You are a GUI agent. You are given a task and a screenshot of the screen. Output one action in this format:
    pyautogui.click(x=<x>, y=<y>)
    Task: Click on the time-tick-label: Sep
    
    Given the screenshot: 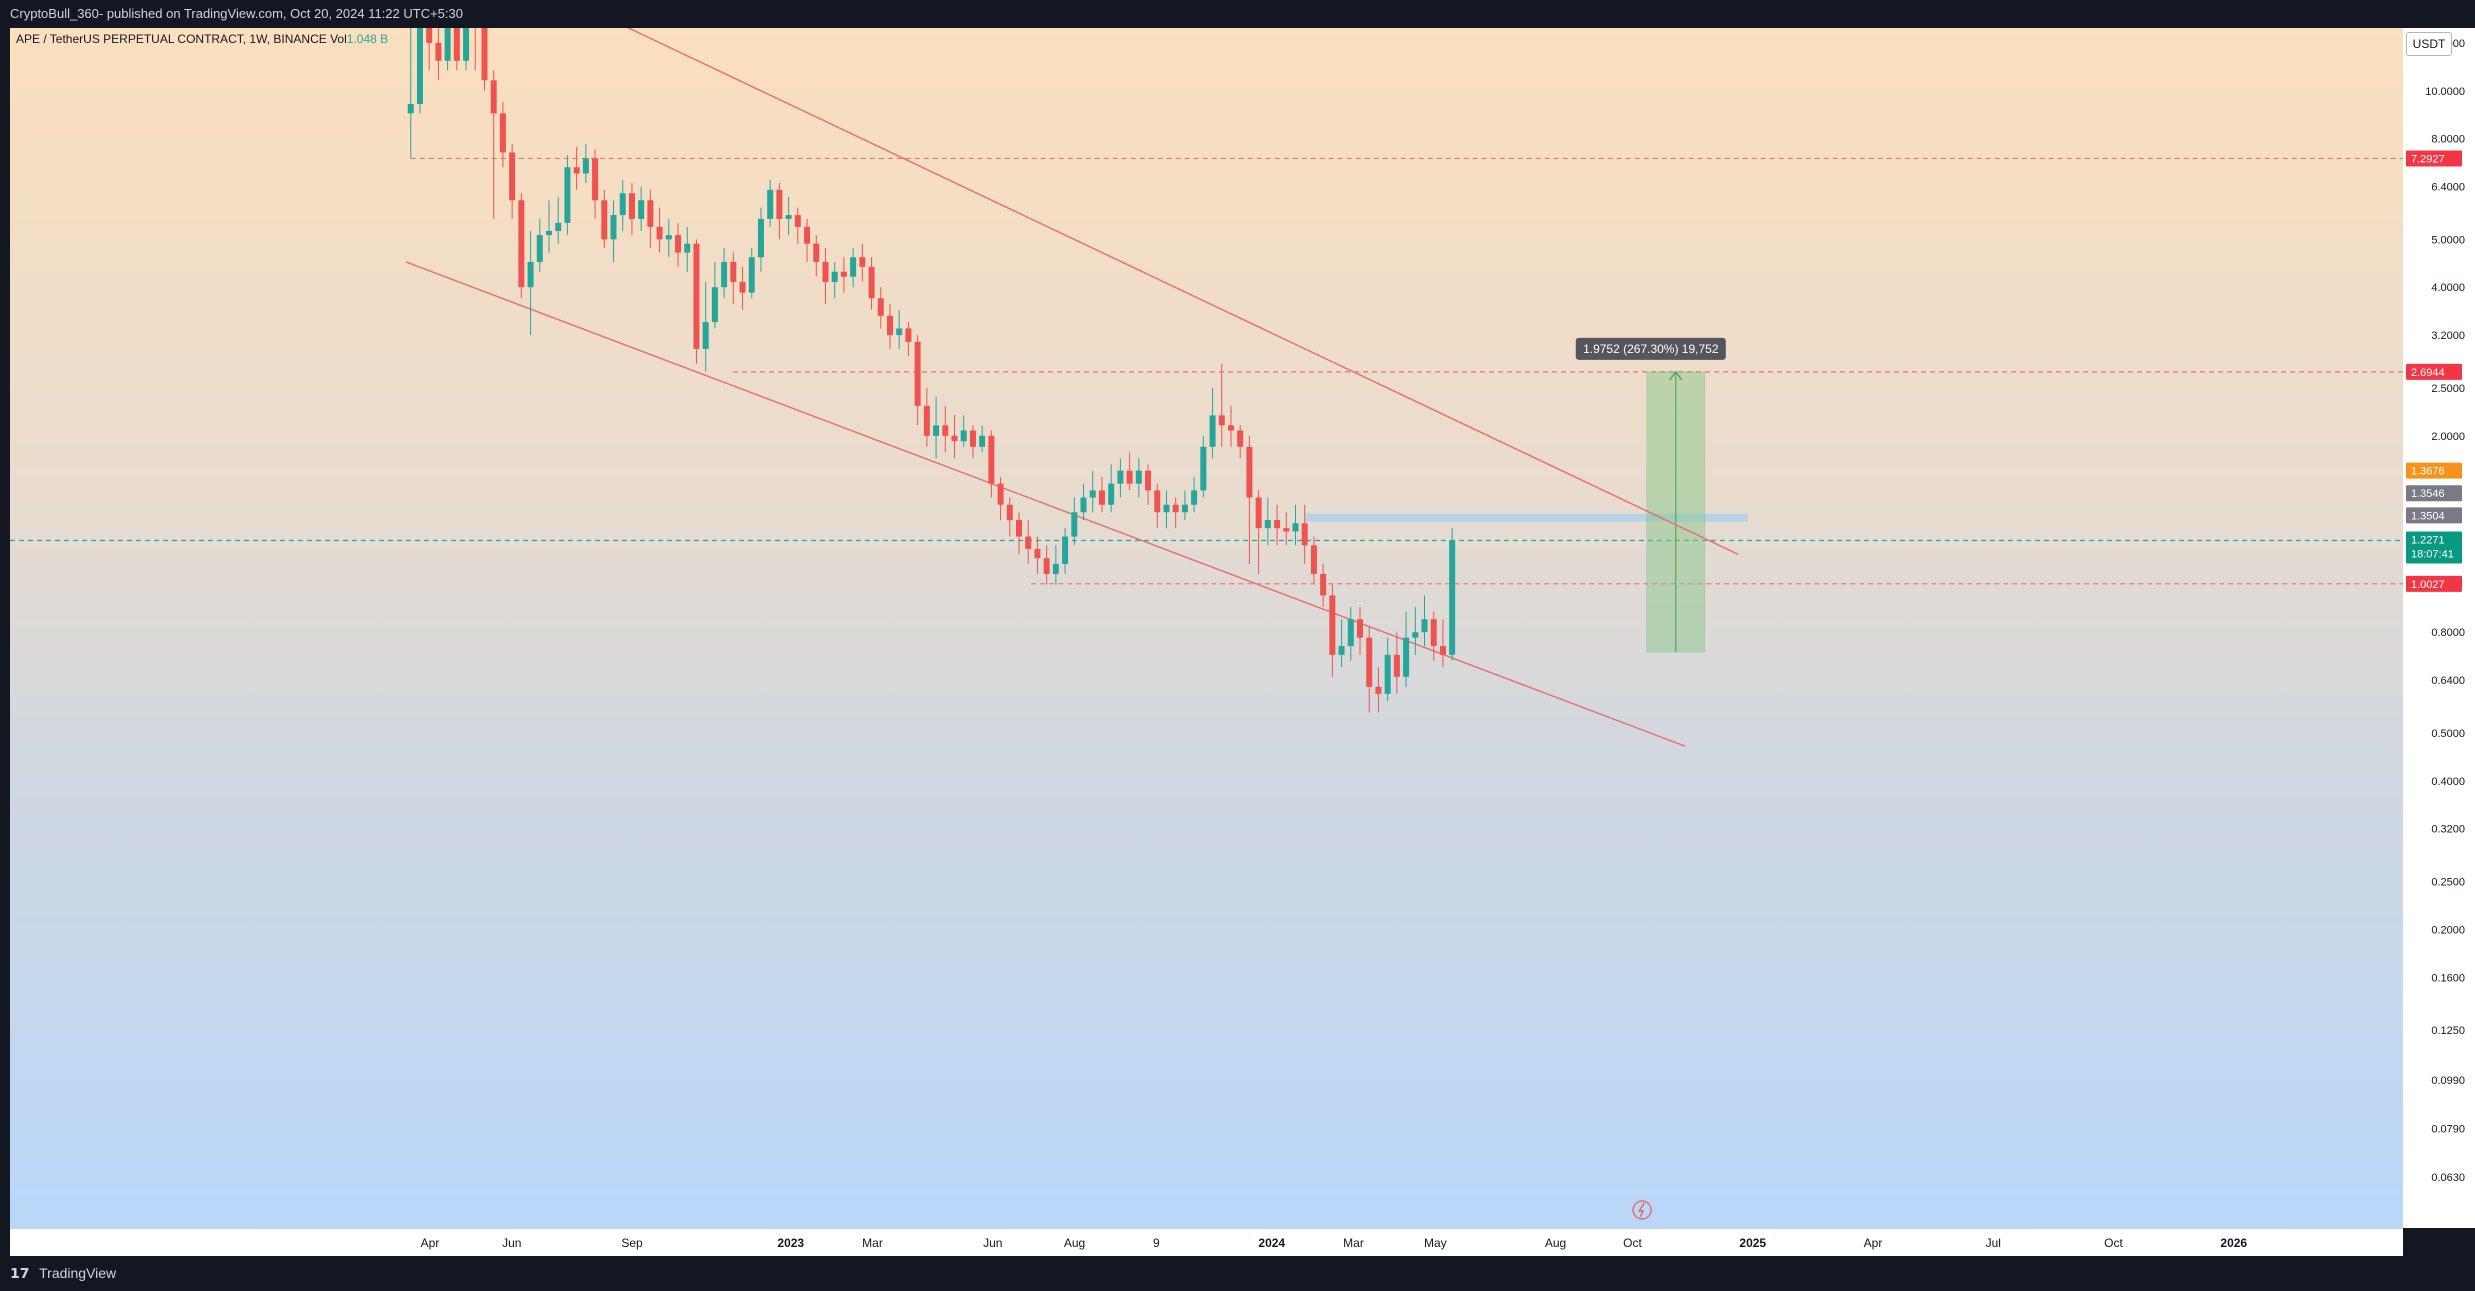 What is the action you would take?
    pyautogui.click(x=632, y=1243)
    